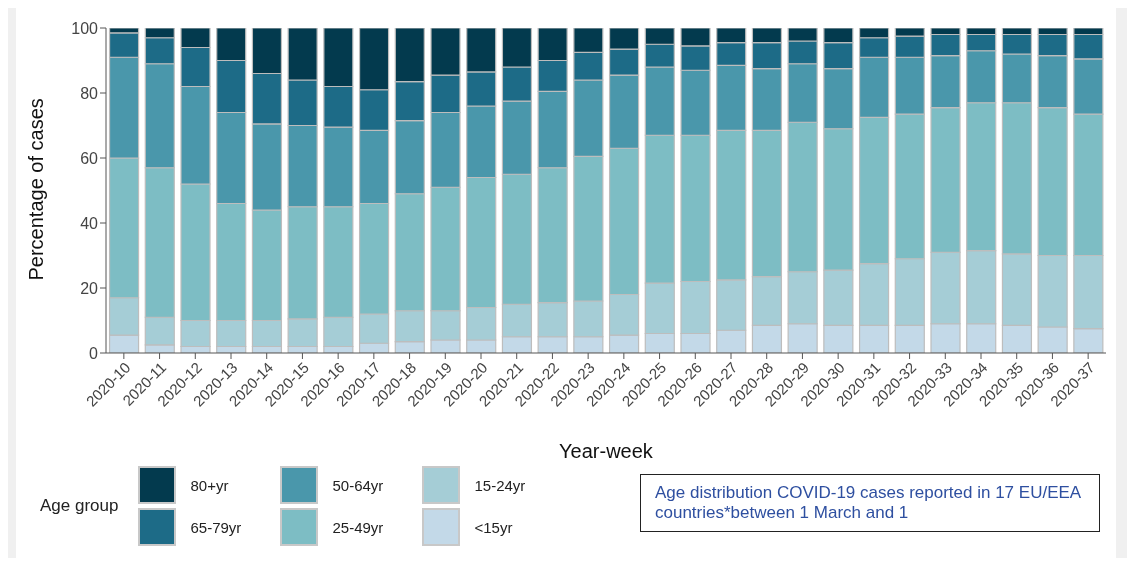 This screenshot has height=573, width=1135. Describe the element at coordinates (358, 485) in the screenshot. I see `legend-label: 50-64yr` at that location.